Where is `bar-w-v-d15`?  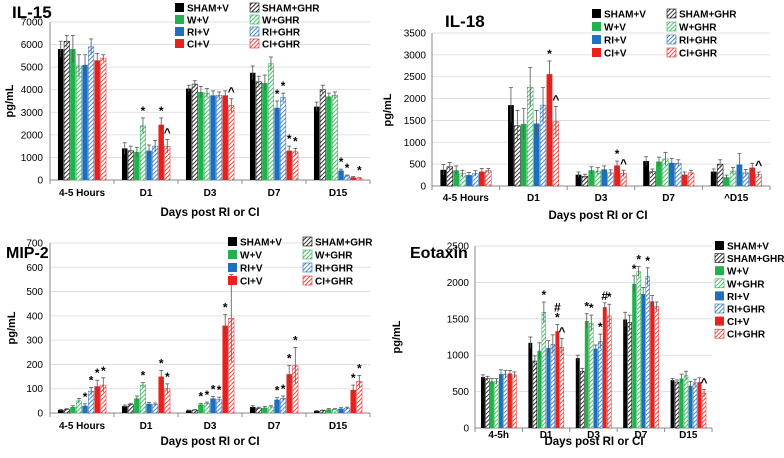 bar-w-v-d15 is located at coordinates (329, 411).